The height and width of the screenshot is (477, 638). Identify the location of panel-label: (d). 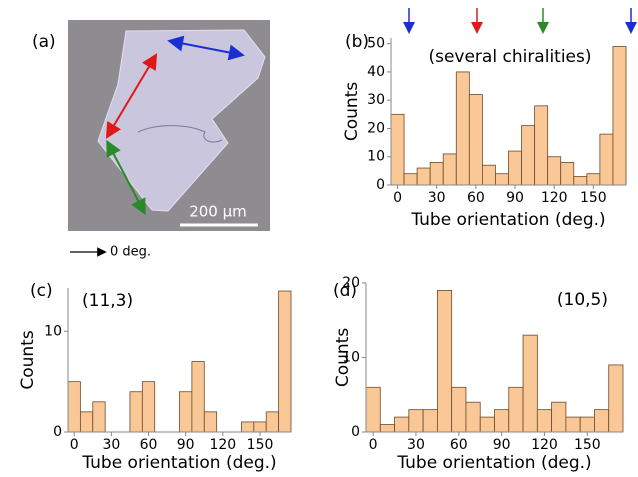
(345, 291).